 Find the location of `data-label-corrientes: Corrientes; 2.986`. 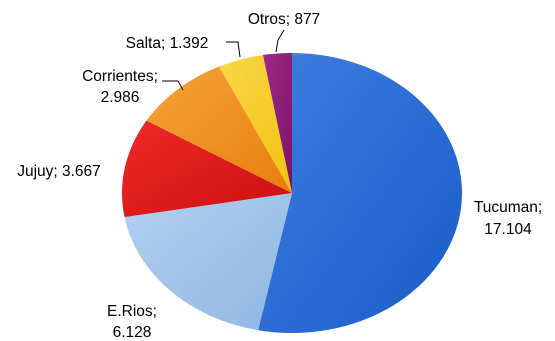

data-label-corrientes: Corrientes; 2.986 is located at coordinates (120, 87).